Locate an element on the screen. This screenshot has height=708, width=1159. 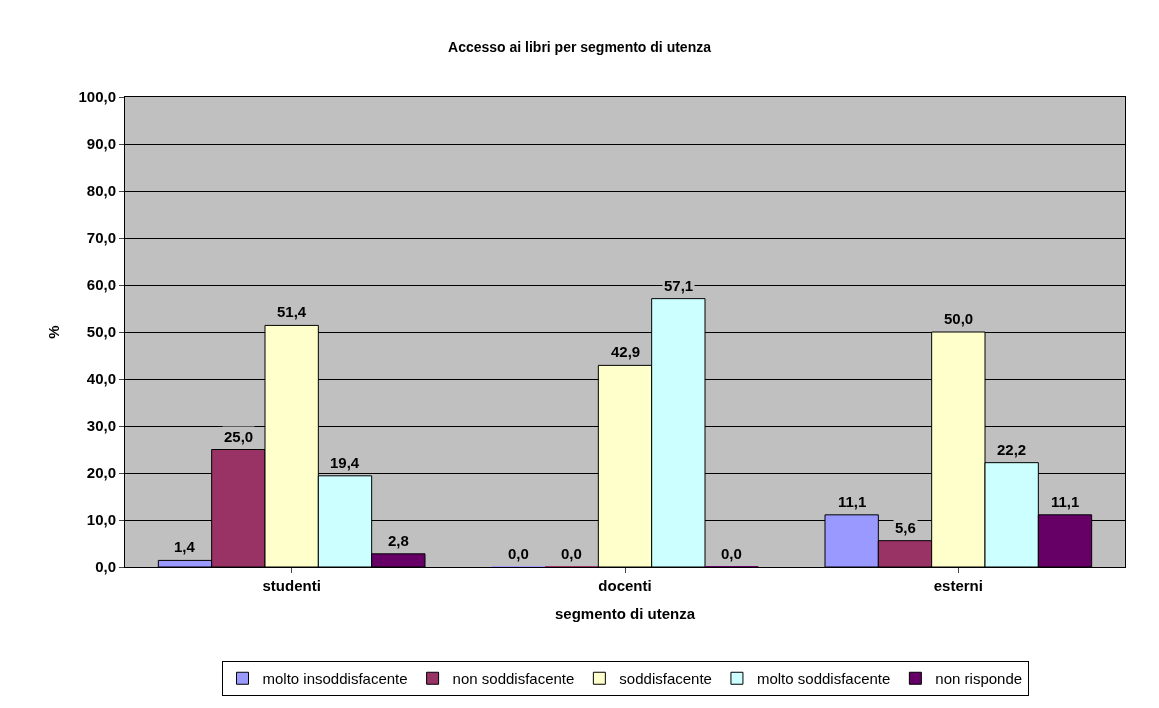
y-tick-label: 80,0 is located at coordinates (101, 191).